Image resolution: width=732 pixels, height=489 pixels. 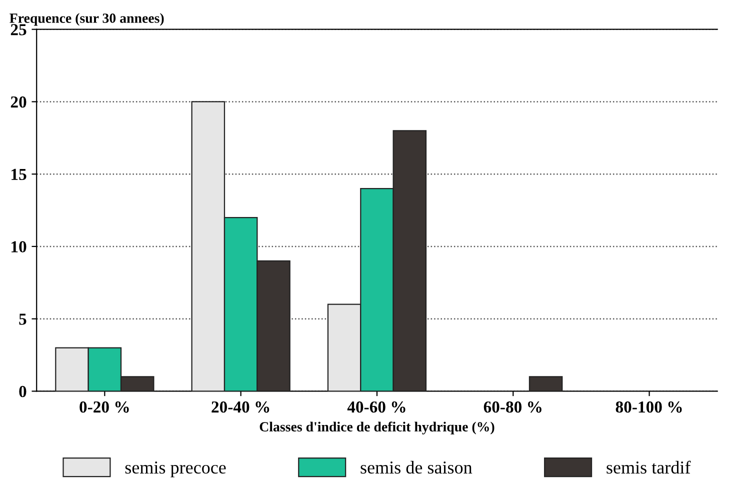 What do you see at coordinates (87, 19) in the screenshot?
I see `y-axis-title: Frequence (sur 30 annees)` at bounding box center [87, 19].